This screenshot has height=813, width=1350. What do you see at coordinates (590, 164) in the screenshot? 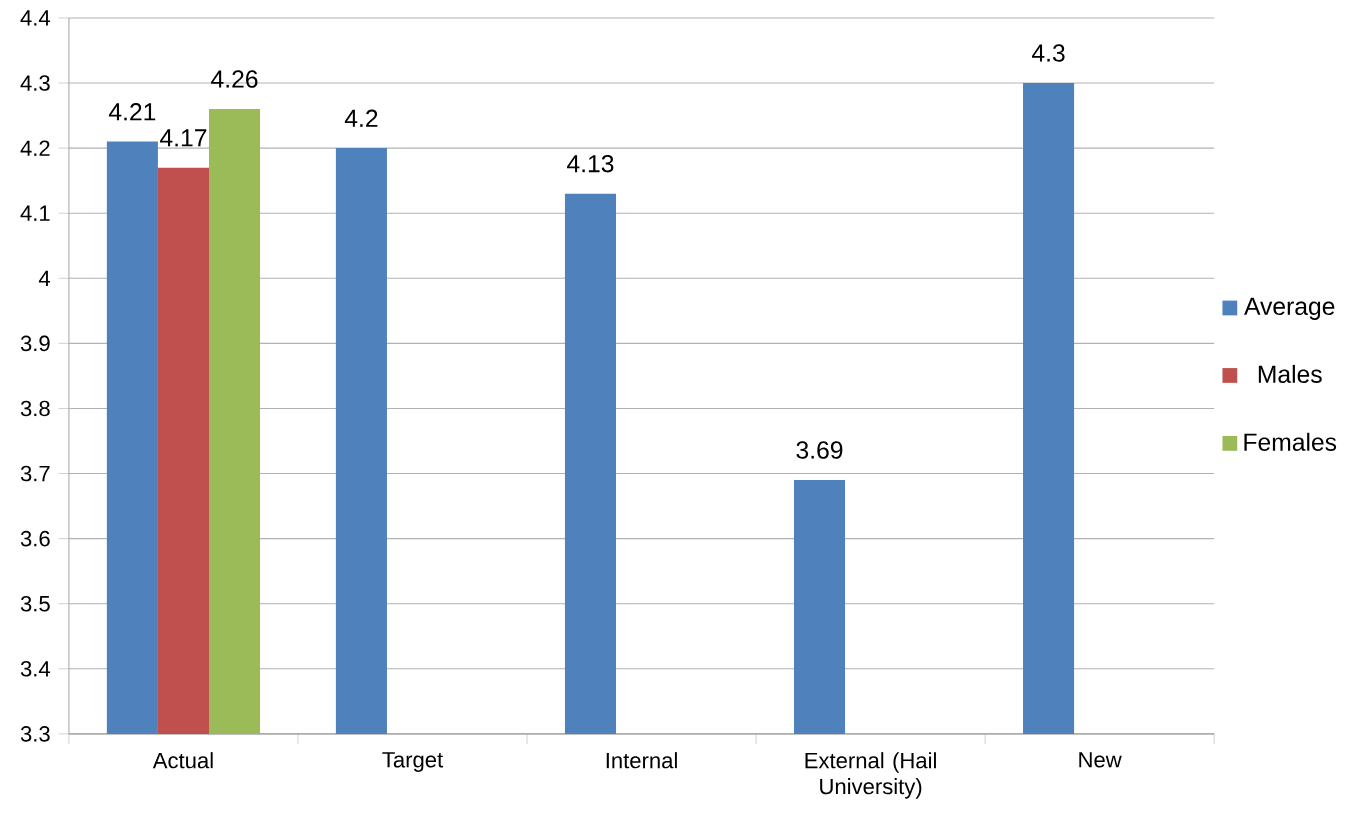
I see `data-label: 4.13` at bounding box center [590, 164].